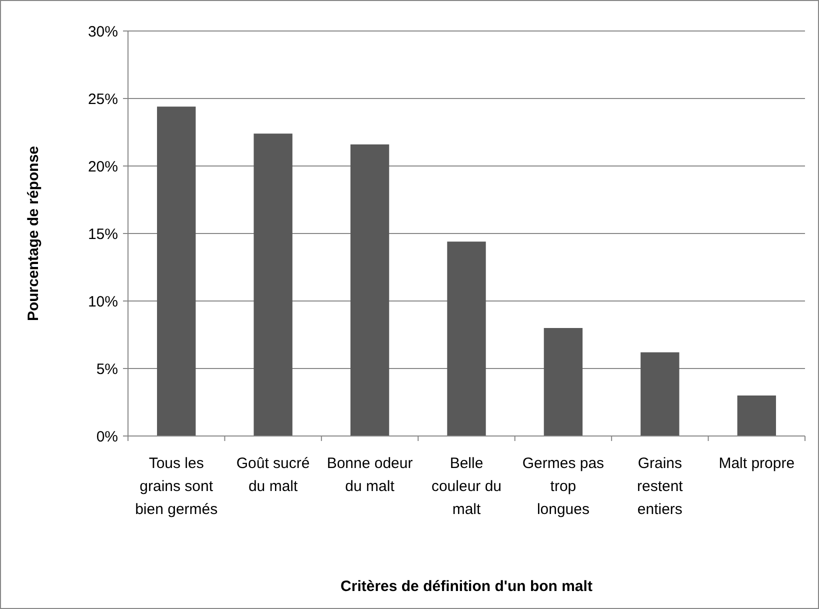 This screenshot has width=819, height=609. Describe the element at coordinates (466, 486) in the screenshot. I see `x-tick-label: Belle couleur du malt` at that location.